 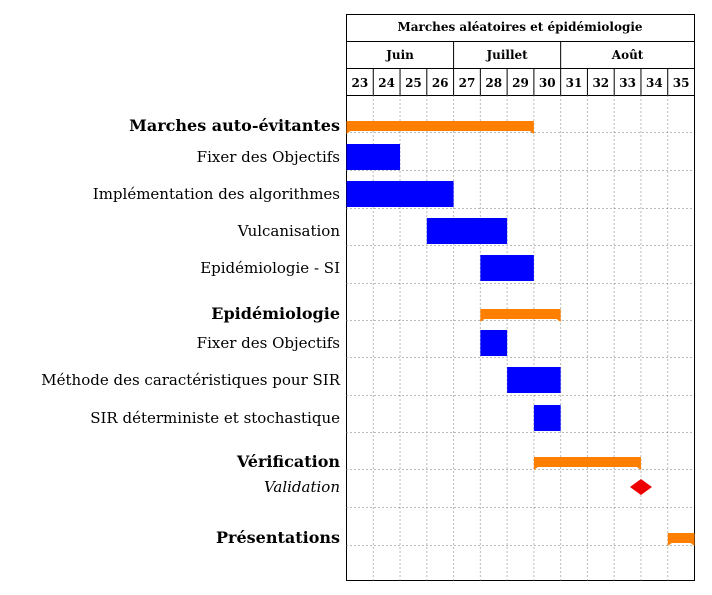 What do you see at coordinates (627, 83) in the screenshot?
I see `week-label: 33` at bounding box center [627, 83].